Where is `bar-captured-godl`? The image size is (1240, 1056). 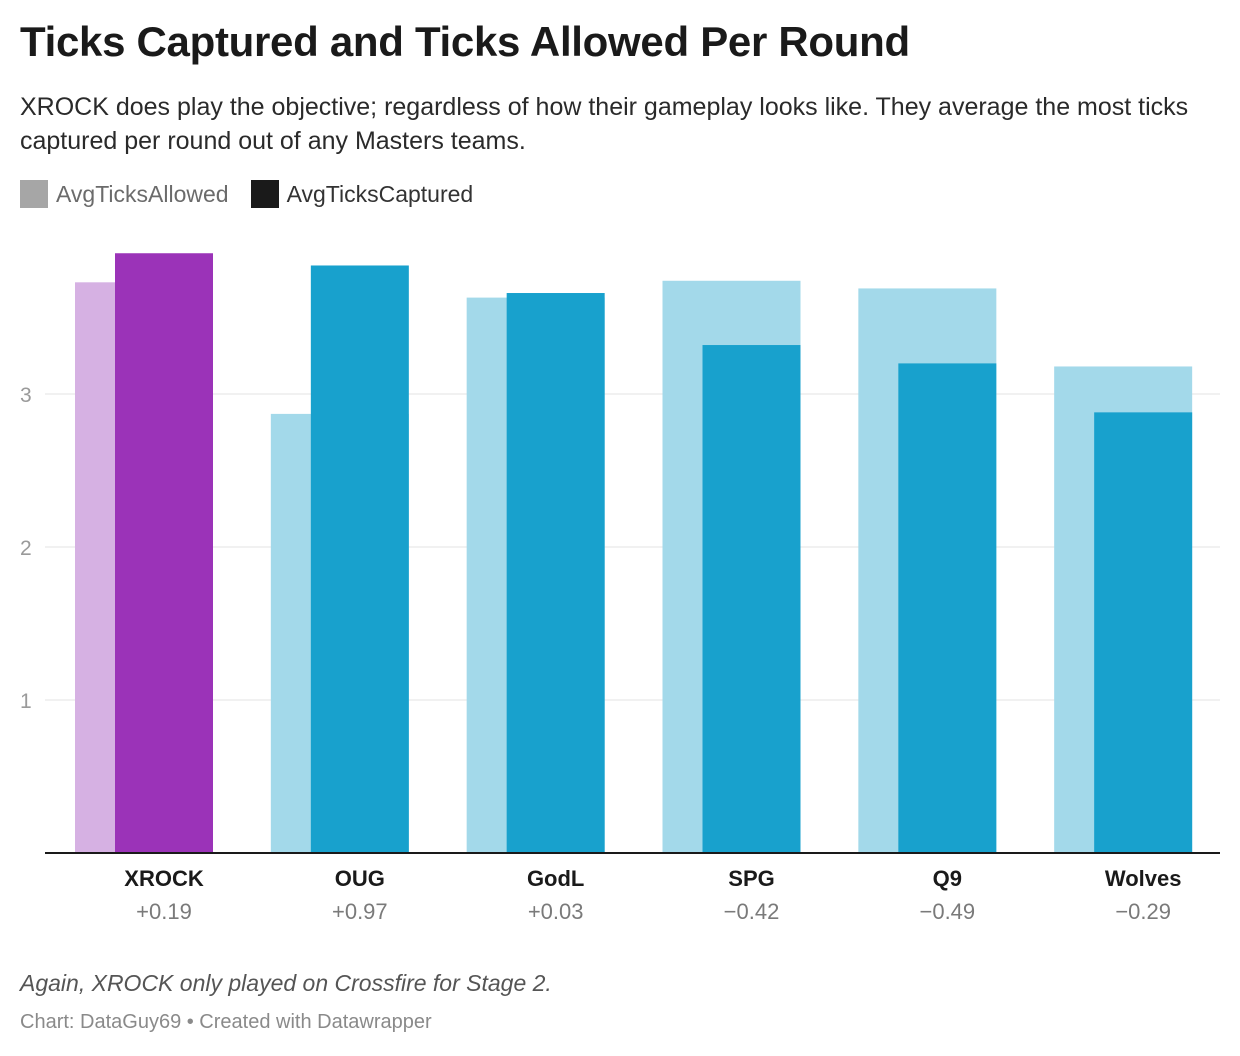 bar-captured-godl is located at coordinates (555, 573).